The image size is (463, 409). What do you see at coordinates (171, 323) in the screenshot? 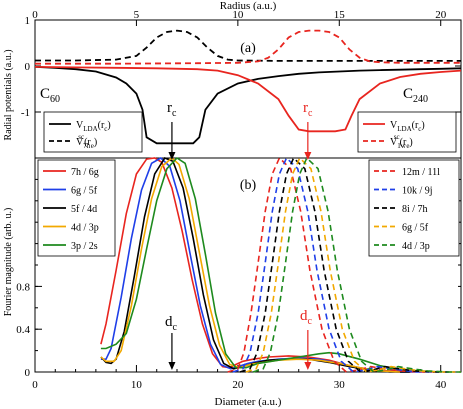
I see `dc-label-c60: dc` at bounding box center [171, 323].